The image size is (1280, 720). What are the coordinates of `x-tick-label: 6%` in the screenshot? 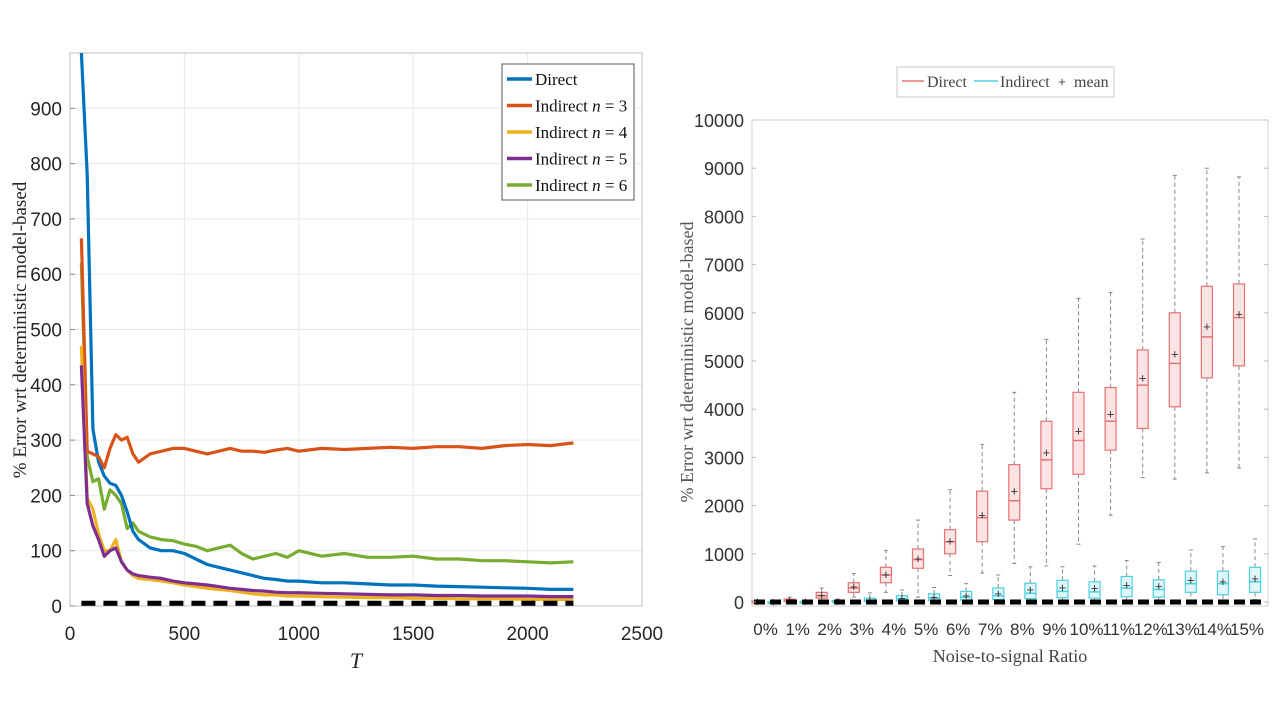 It's located at (958, 629).